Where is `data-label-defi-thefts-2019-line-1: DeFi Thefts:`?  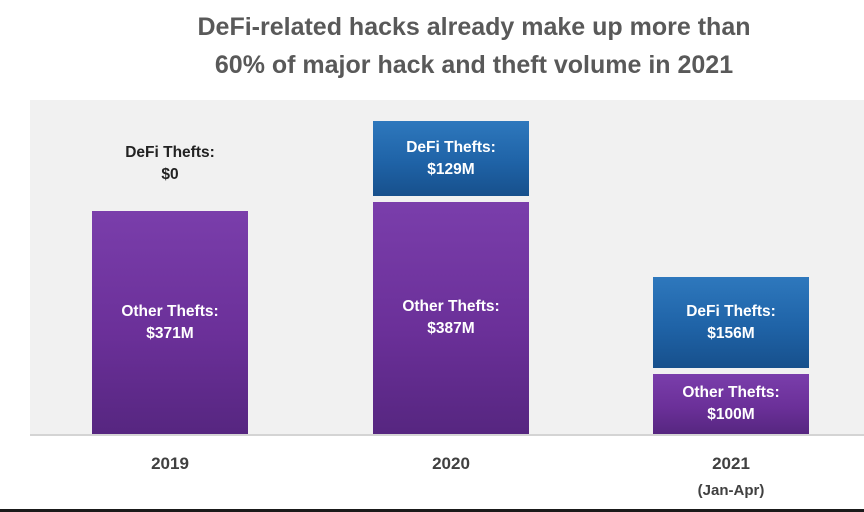
data-label-defi-thefts-2019-line-1: DeFi Thefts: is located at coordinates (170, 153).